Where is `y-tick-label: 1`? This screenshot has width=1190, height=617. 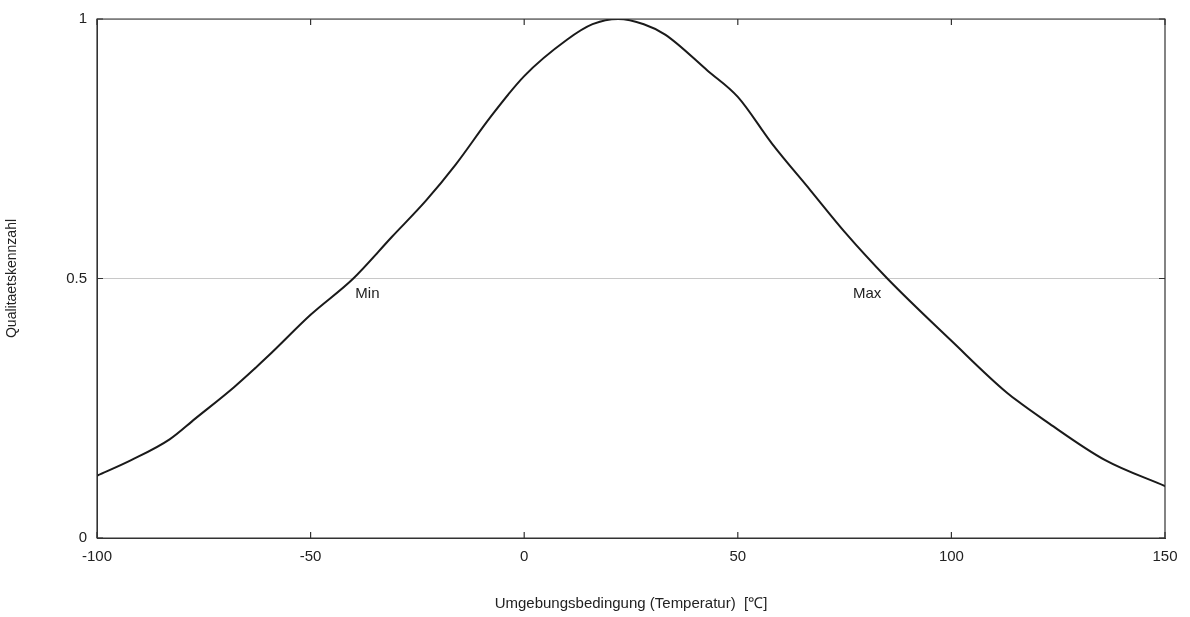 y-tick-label: 1 is located at coordinates (82, 18).